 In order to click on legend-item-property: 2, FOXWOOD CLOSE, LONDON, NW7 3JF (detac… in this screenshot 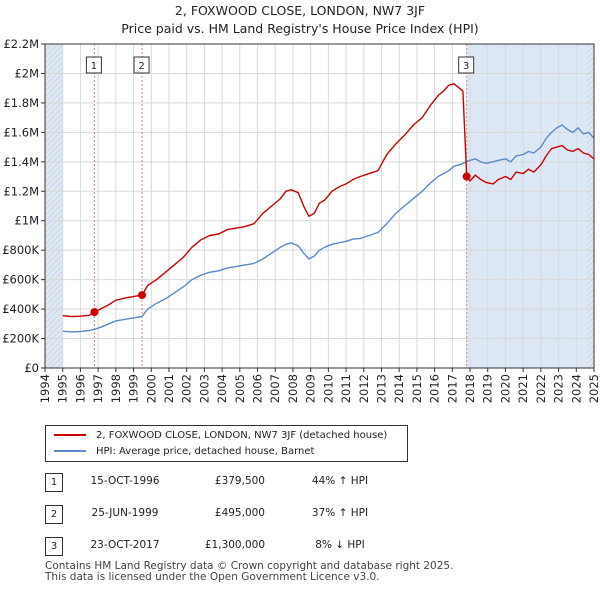, I will do `click(220, 436)`.